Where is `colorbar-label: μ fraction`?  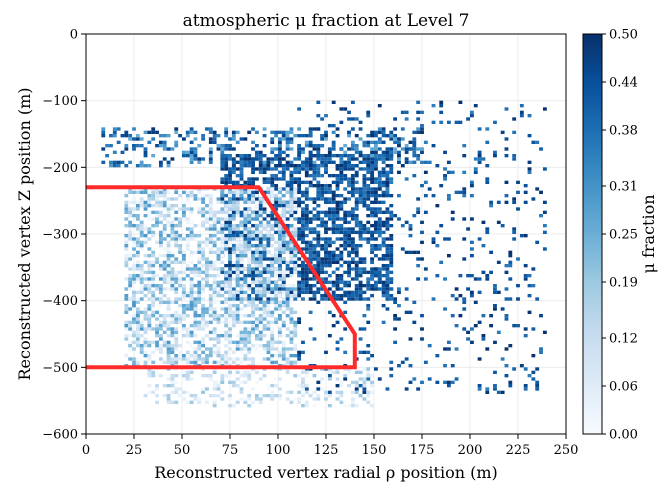 colorbar-label: μ fraction is located at coordinates (648, 233).